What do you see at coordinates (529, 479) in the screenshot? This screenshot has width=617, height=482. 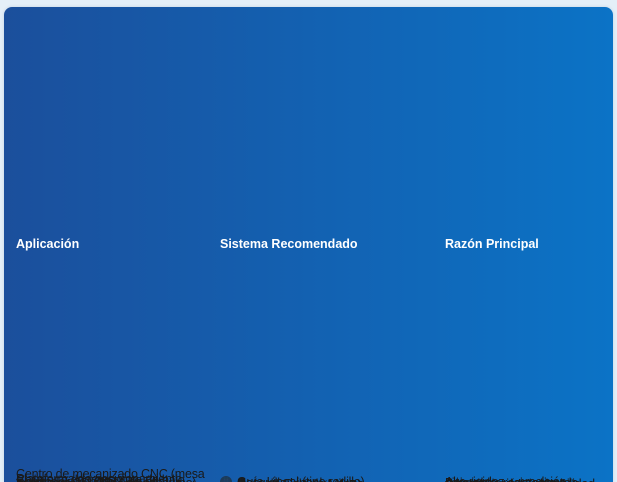 I see `reason-cell: Limpiable, resistente a la corrosión` at bounding box center [529, 479].